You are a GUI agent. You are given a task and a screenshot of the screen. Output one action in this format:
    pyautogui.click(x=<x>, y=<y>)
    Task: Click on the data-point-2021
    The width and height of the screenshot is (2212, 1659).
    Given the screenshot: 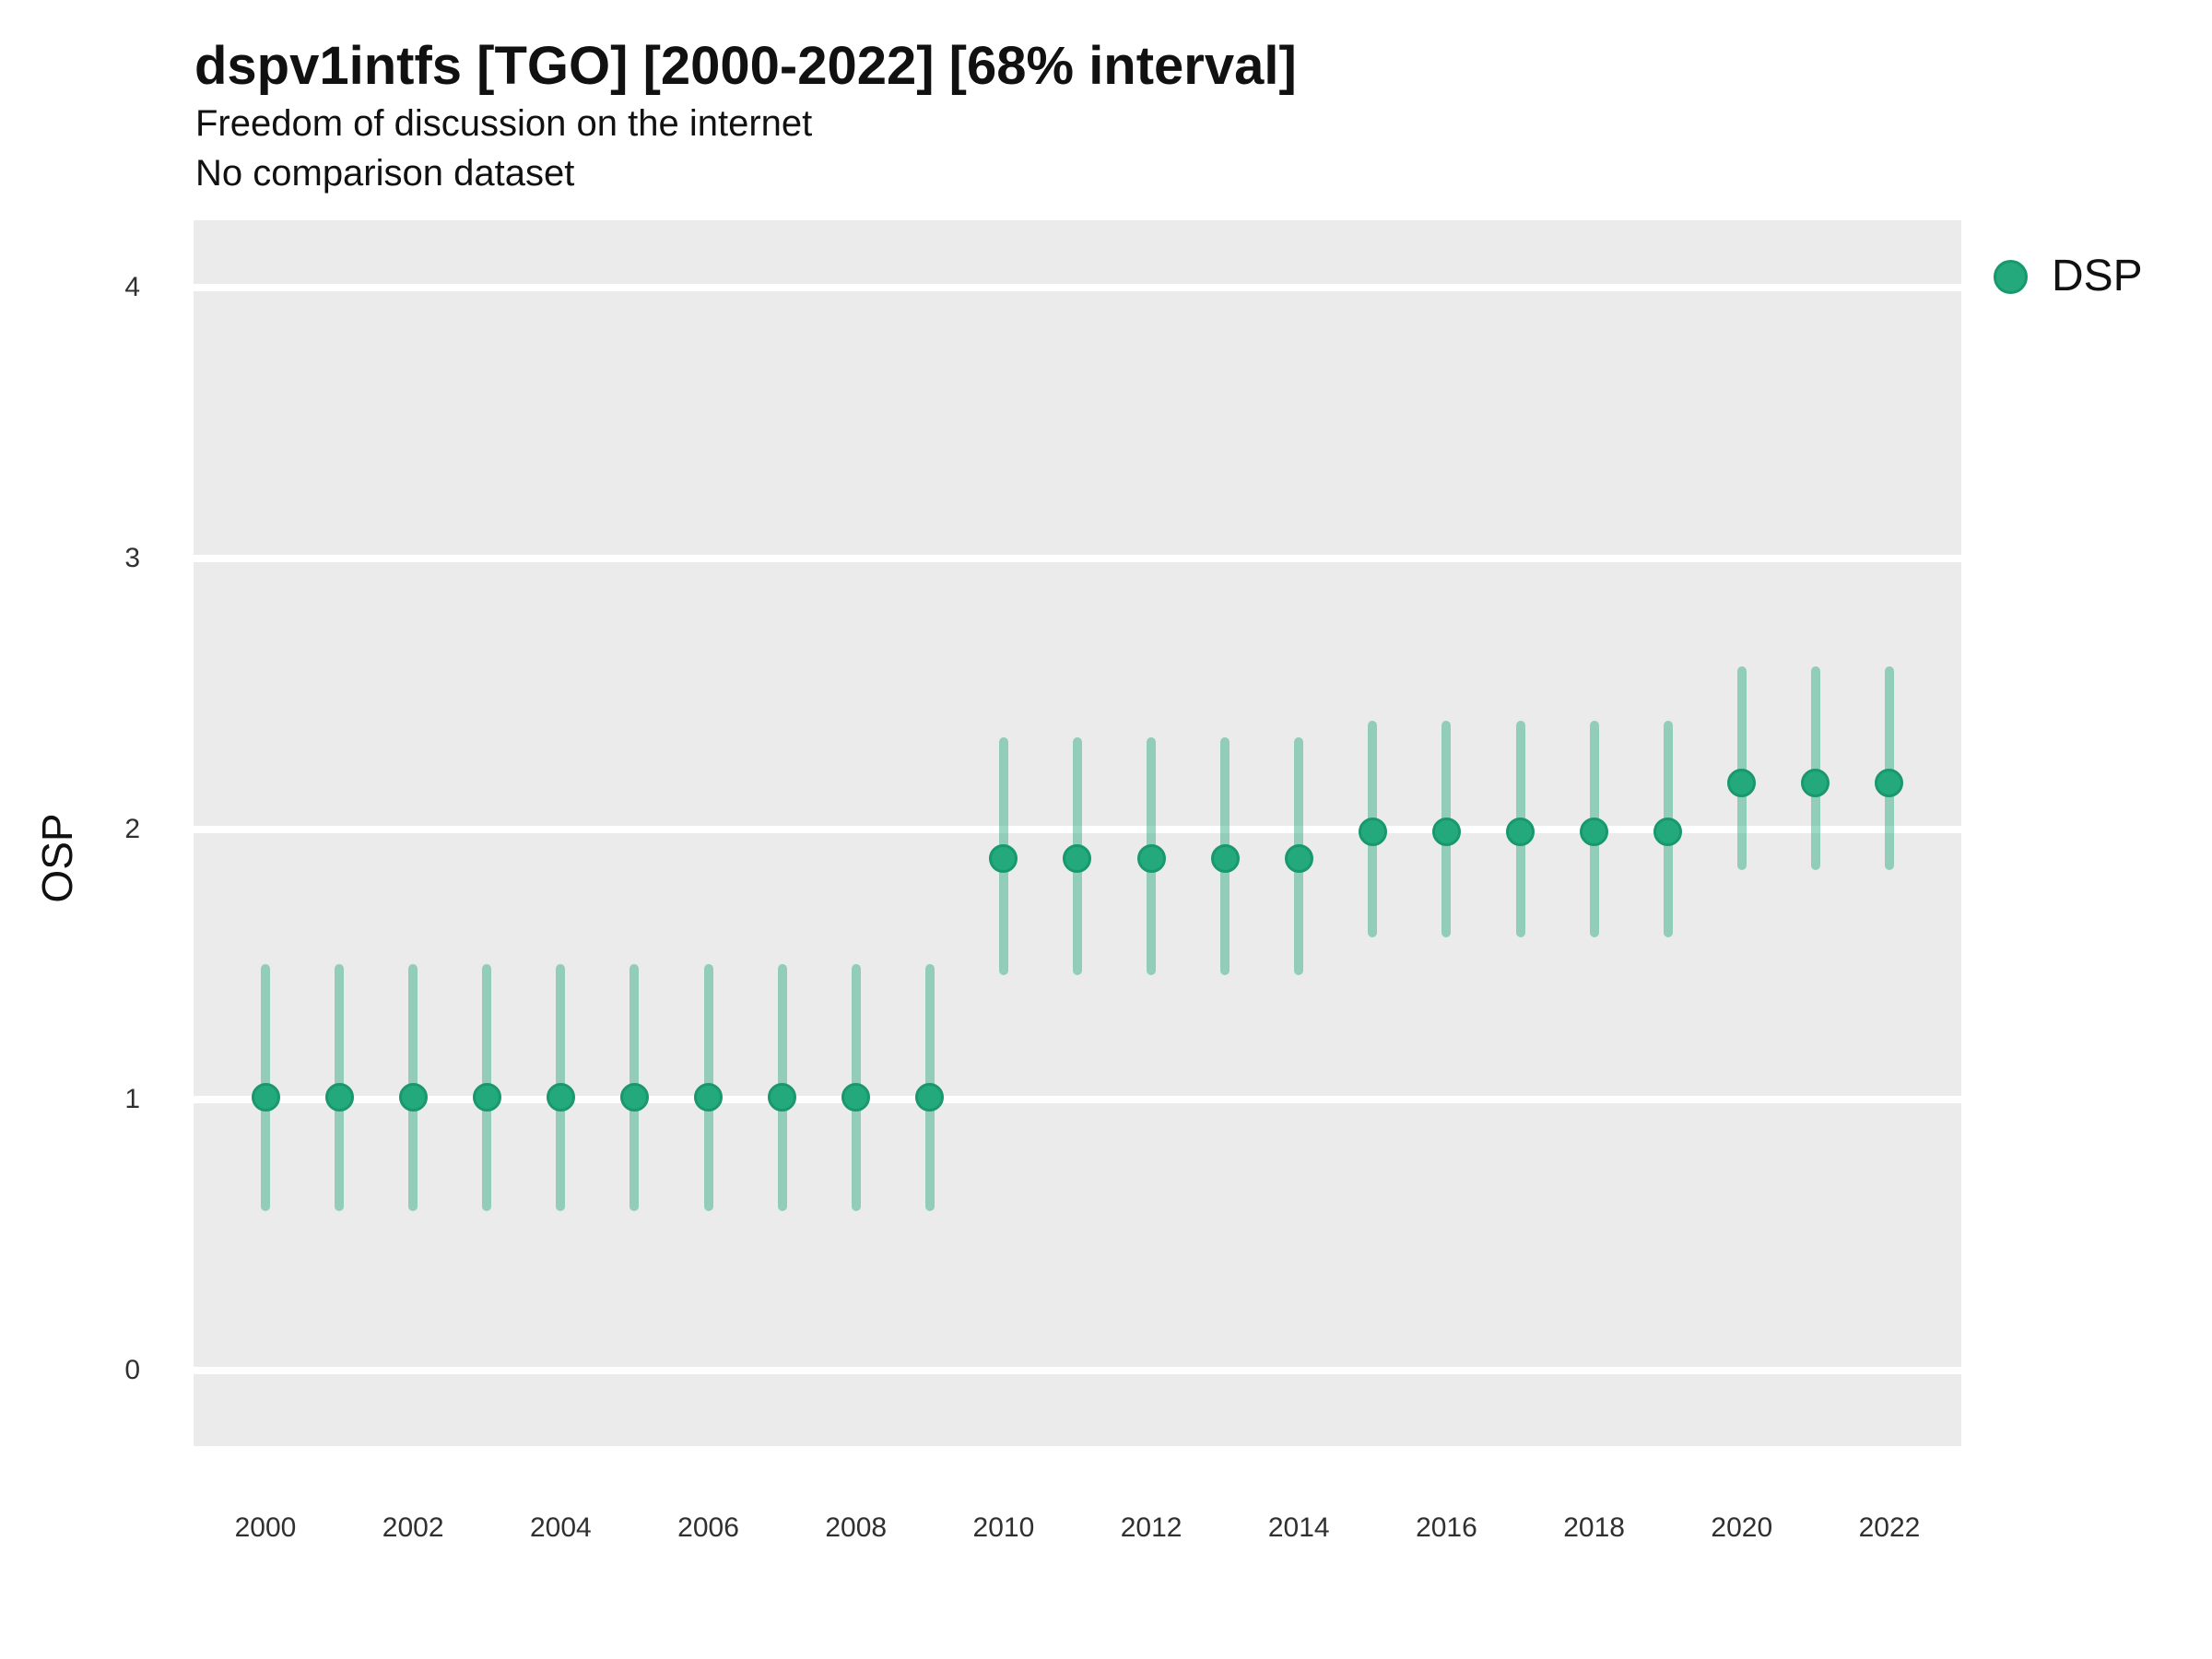 What is the action you would take?
    pyautogui.click(x=1815, y=783)
    